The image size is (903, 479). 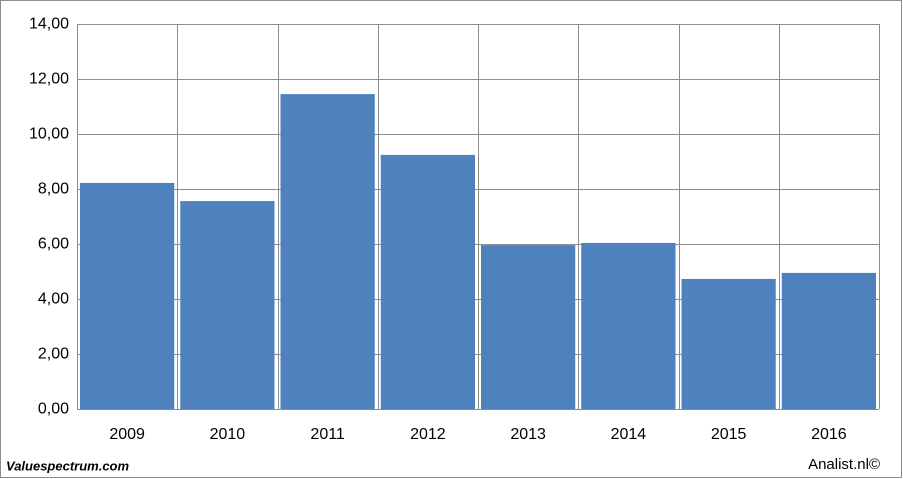 What do you see at coordinates (53, 189) in the screenshot?
I see `y-tick-label: 8,00` at bounding box center [53, 189].